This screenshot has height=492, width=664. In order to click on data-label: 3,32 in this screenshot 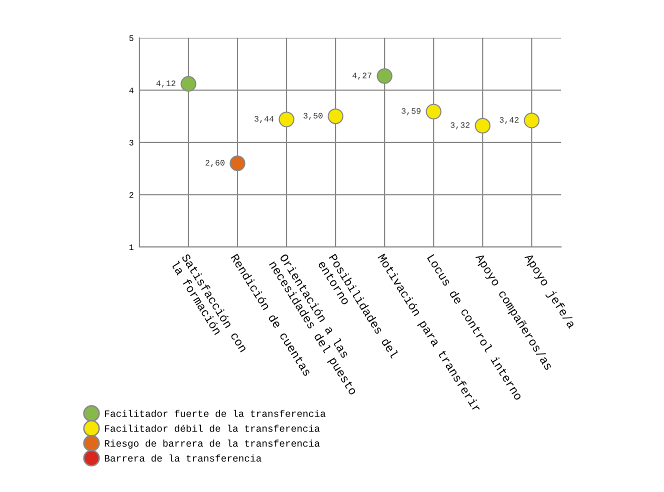, I will do `click(460, 126)`.